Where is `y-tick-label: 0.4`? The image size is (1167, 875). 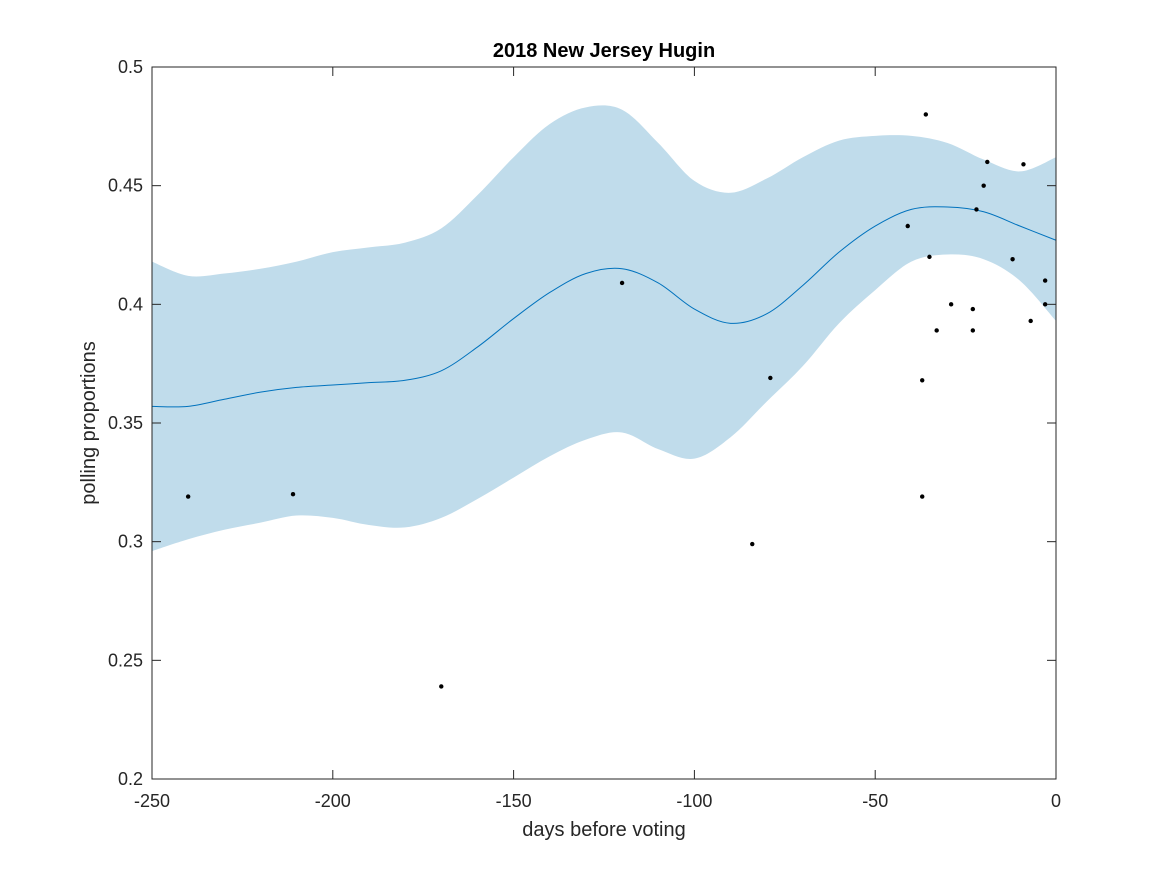
y-tick-label: 0.4 is located at coordinates (130, 304).